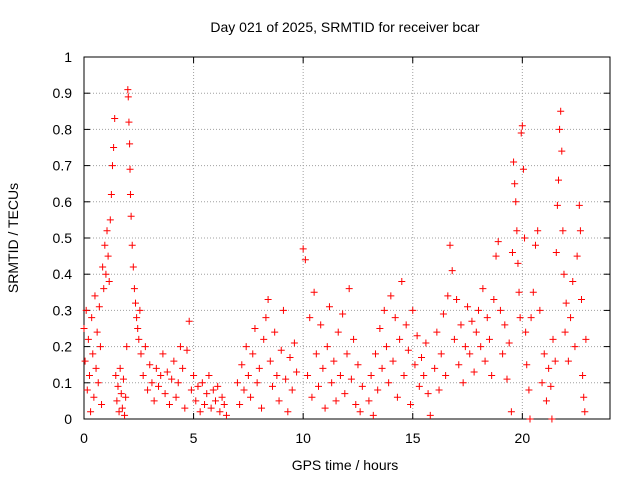 This screenshot has height=480, width=640. Describe the element at coordinates (303, 438) in the screenshot. I see `x-tick-label: 10` at that location.